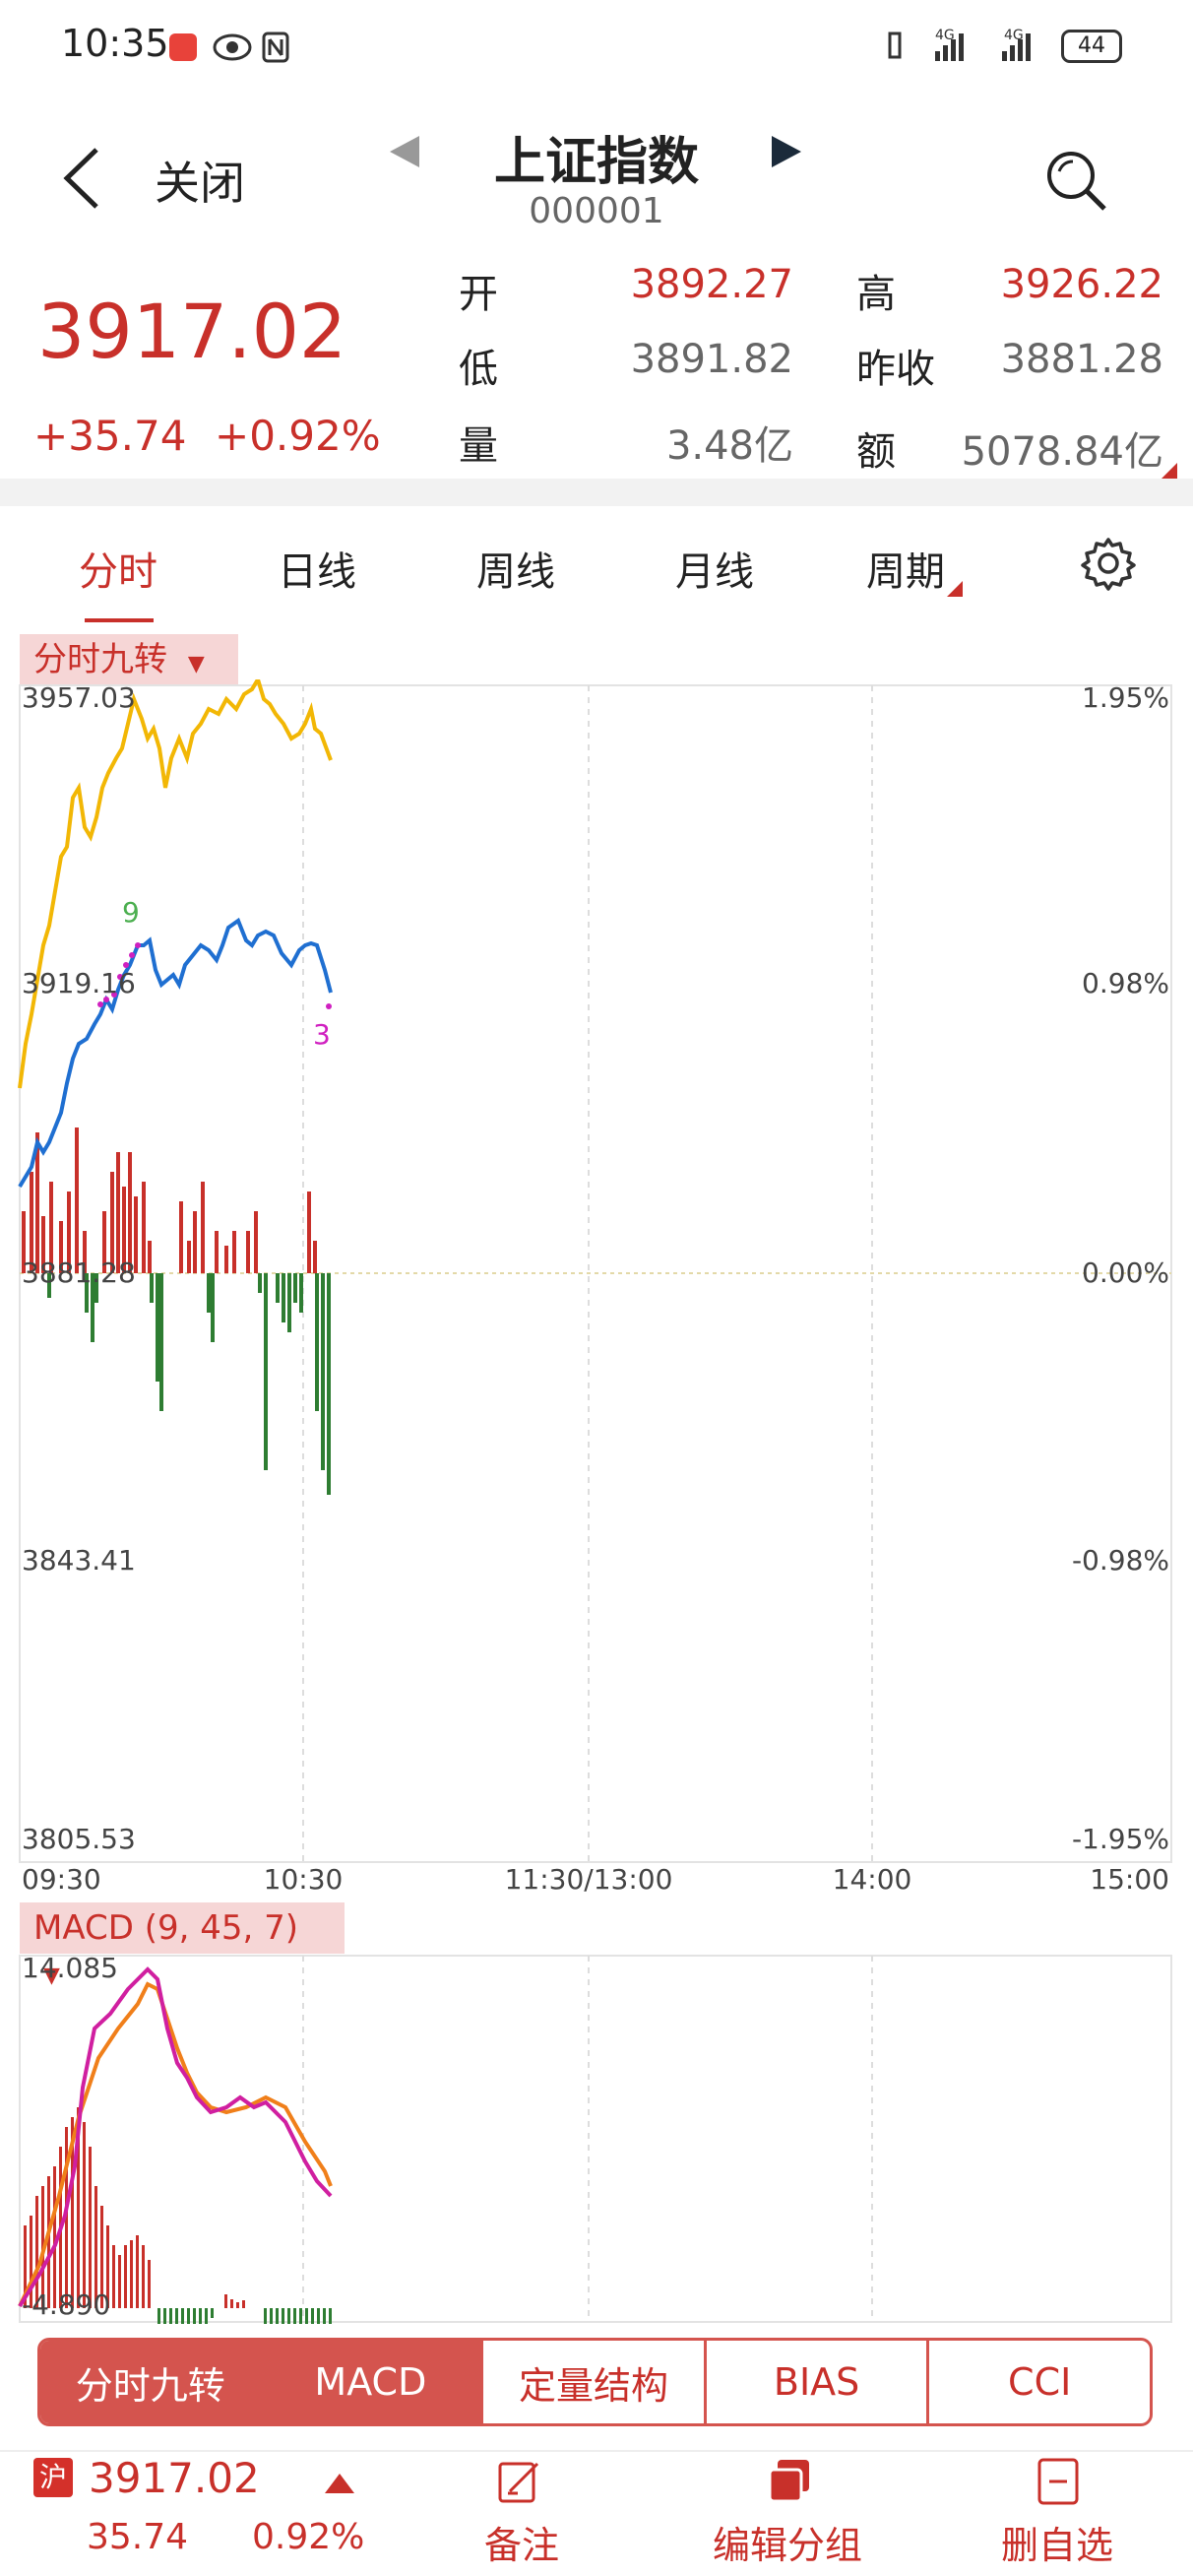 This screenshot has height=2576, width=1193. What do you see at coordinates (1125, 697) in the screenshot?
I see `y-right-label-0: 1.95%` at bounding box center [1125, 697].